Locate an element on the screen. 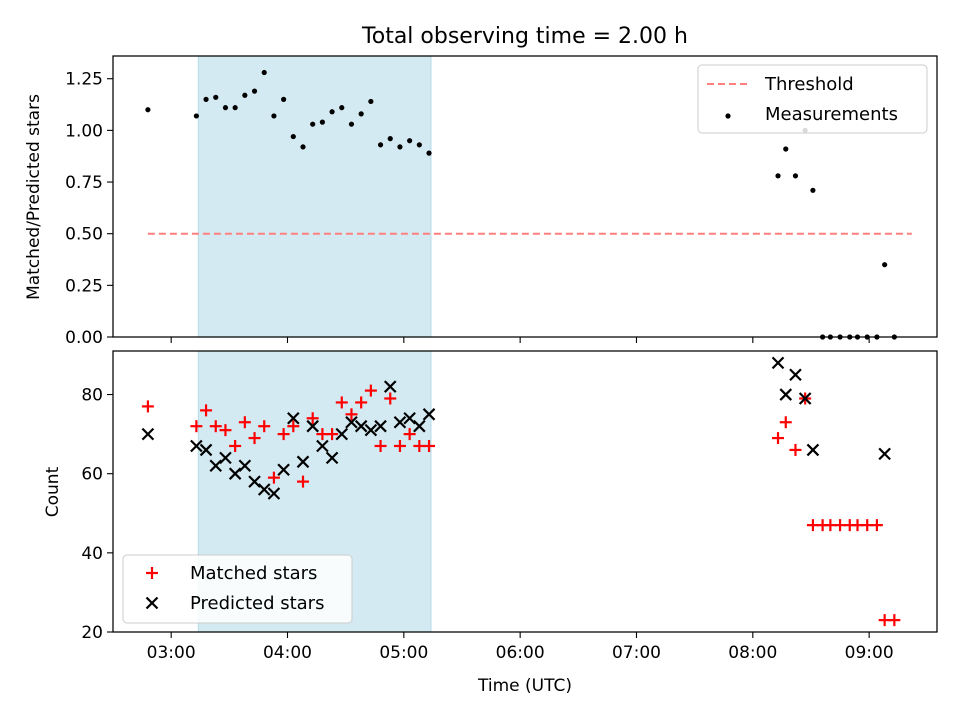  x-tick-label: 05:00 is located at coordinates (403, 653).